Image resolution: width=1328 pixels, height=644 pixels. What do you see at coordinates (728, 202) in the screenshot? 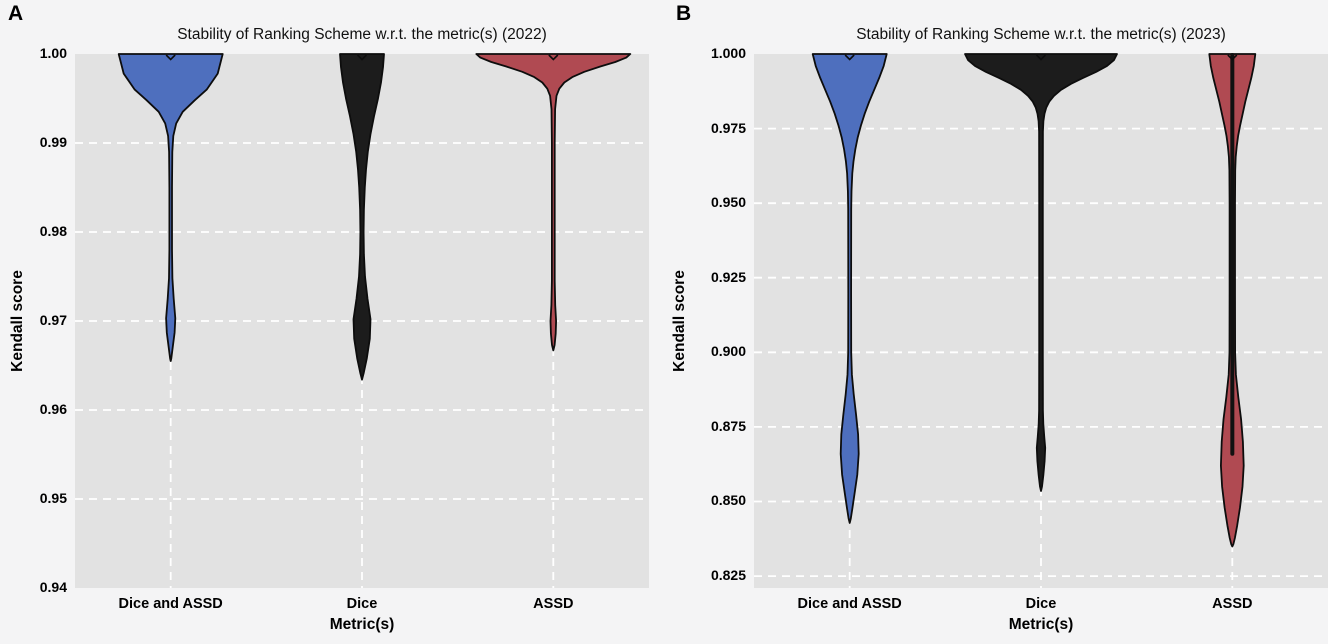
I see `y-tick-label: 0.950` at bounding box center [728, 202].